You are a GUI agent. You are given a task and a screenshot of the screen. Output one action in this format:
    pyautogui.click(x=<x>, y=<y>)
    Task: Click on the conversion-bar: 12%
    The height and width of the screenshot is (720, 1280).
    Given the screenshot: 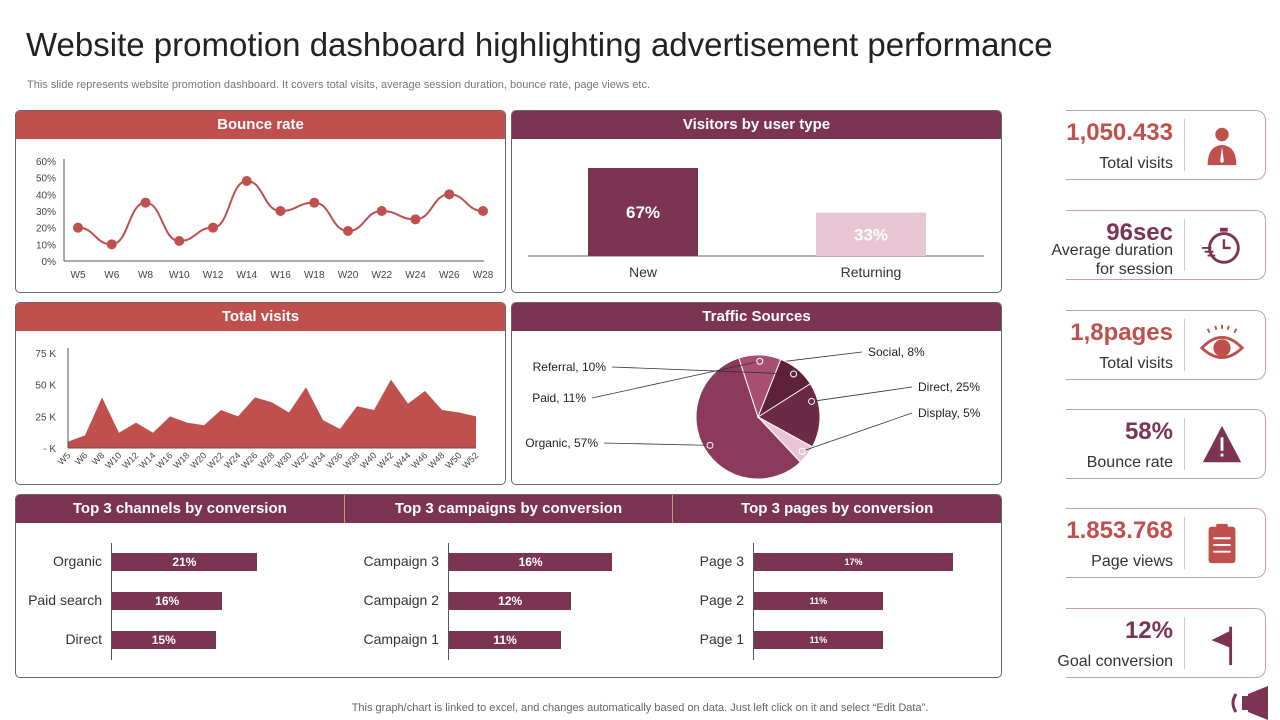 What is the action you would take?
    pyautogui.click(x=510, y=601)
    